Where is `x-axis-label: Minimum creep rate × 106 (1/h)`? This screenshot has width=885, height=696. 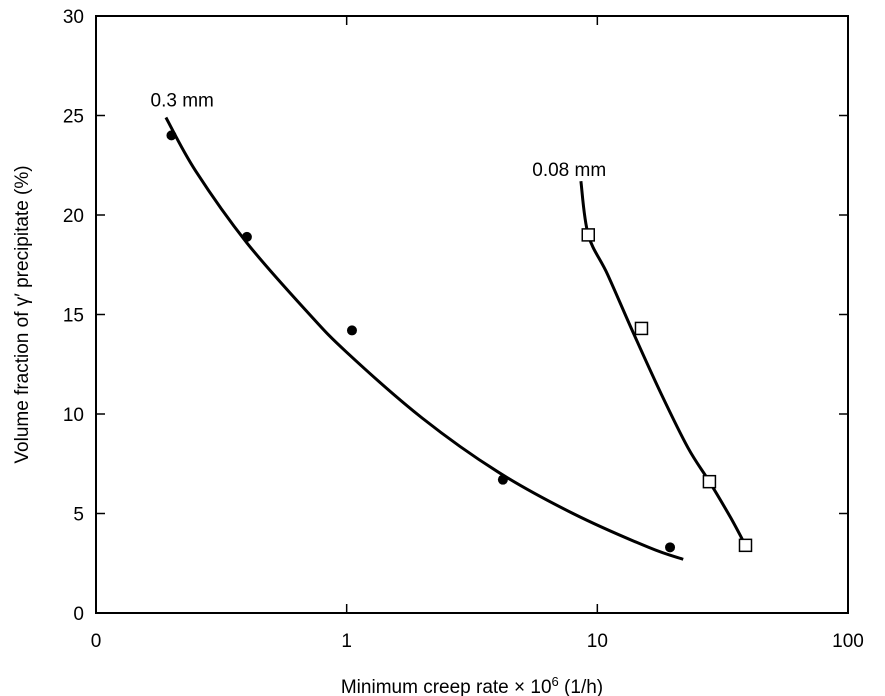 x-axis-label: Minimum creep rate × 106 (1/h) is located at coordinates (472, 685).